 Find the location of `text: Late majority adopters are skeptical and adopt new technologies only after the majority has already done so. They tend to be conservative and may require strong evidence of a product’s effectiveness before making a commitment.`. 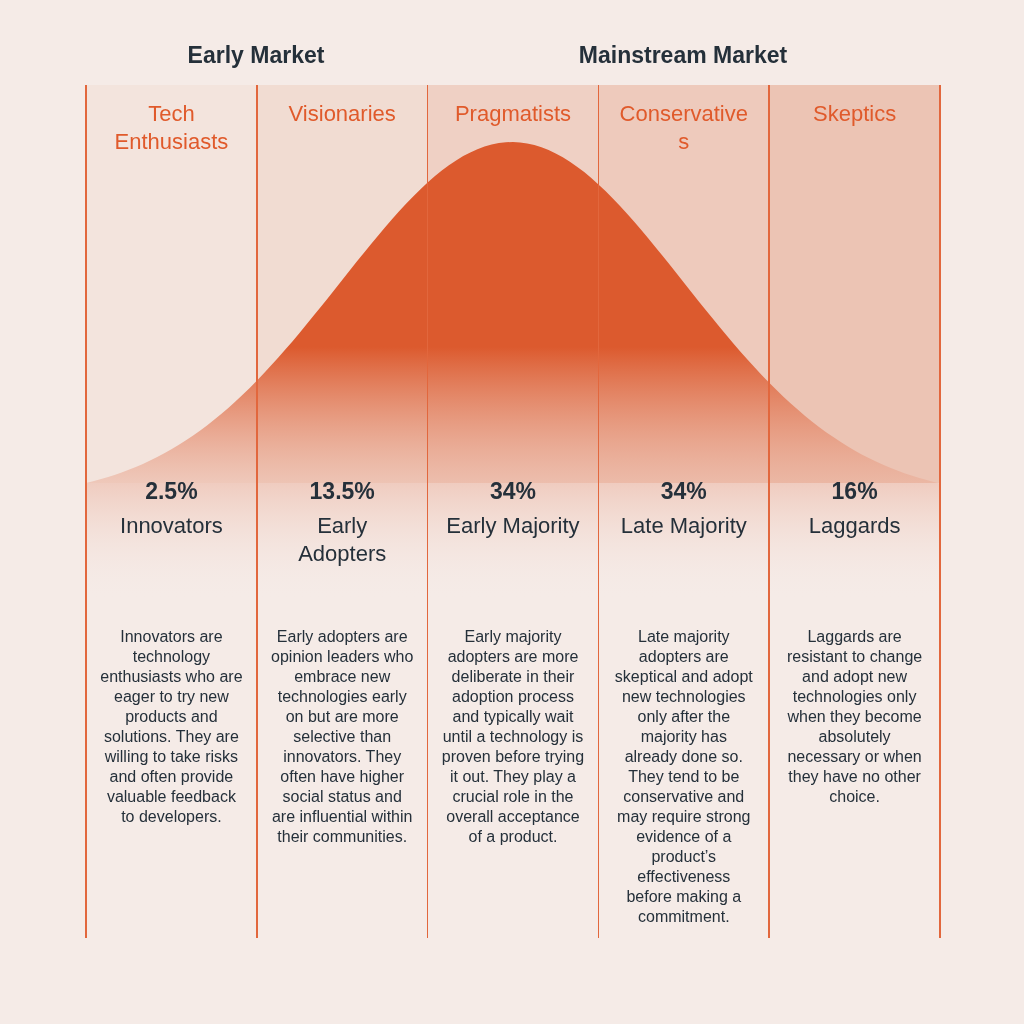

text: Late majority adopters are skeptical and adopt new technologies only after the majority has already done so. They tend to be conservative and may require strong evidence of a product’s effectiveness before making a commitment. is located at coordinates (683, 776).